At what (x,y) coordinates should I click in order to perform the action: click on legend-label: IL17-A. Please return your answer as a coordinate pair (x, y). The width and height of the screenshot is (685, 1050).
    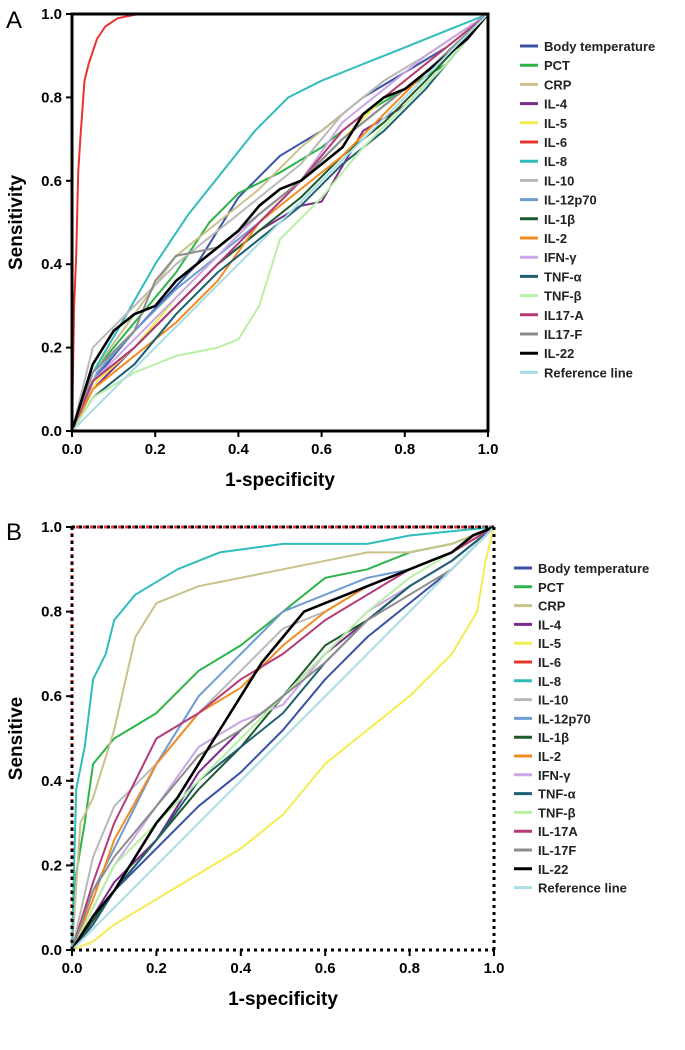
    Looking at the image, I should click on (564, 315).